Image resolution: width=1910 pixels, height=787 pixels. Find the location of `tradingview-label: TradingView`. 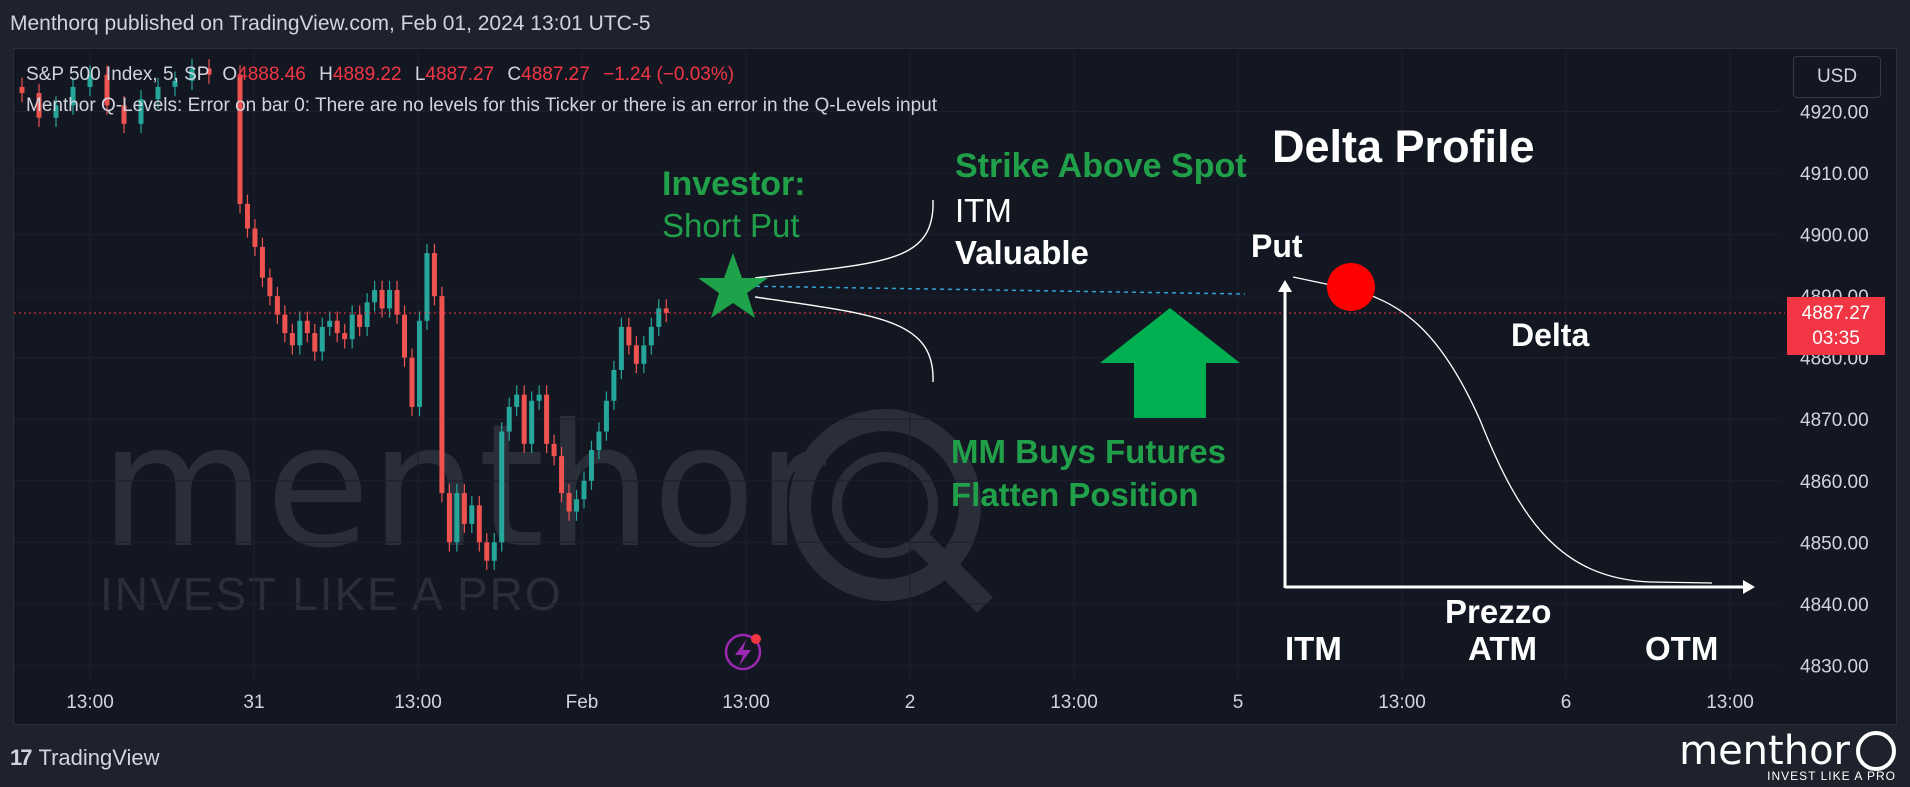

tradingview-label: TradingView is located at coordinates (99, 757).